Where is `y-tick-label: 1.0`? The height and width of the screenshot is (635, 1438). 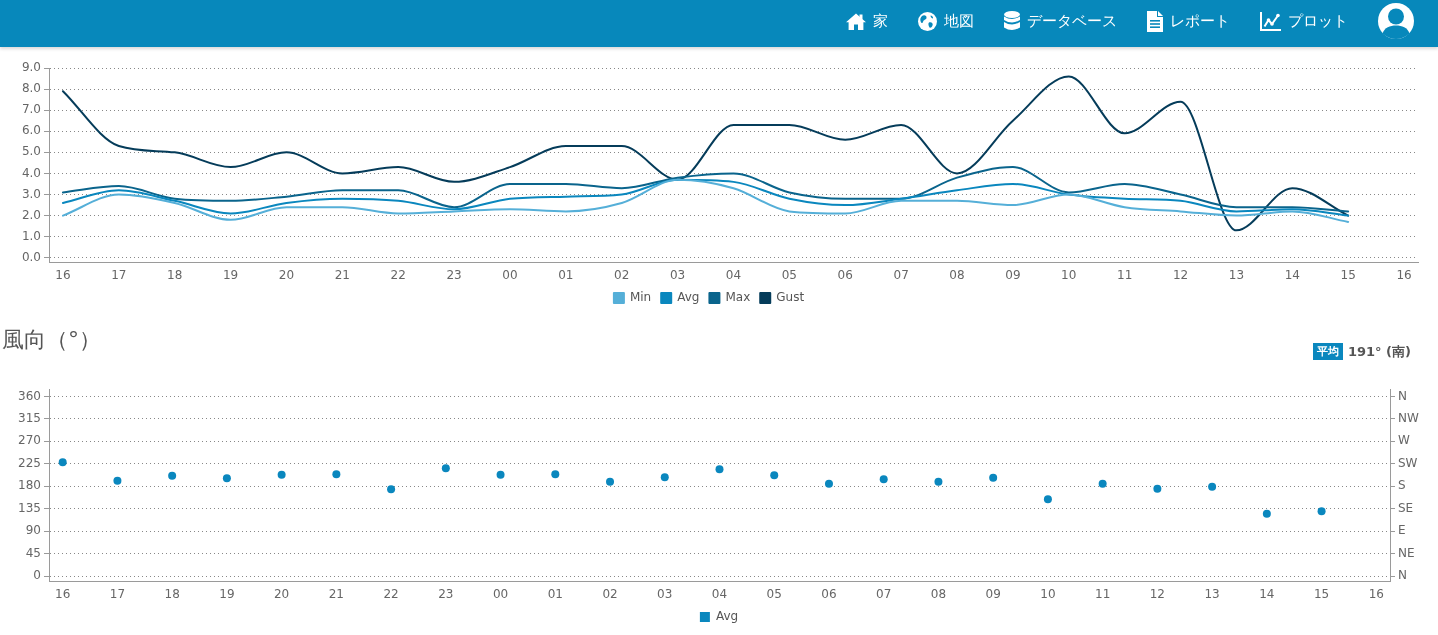
y-tick-label: 1.0 is located at coordinates (31, 235).